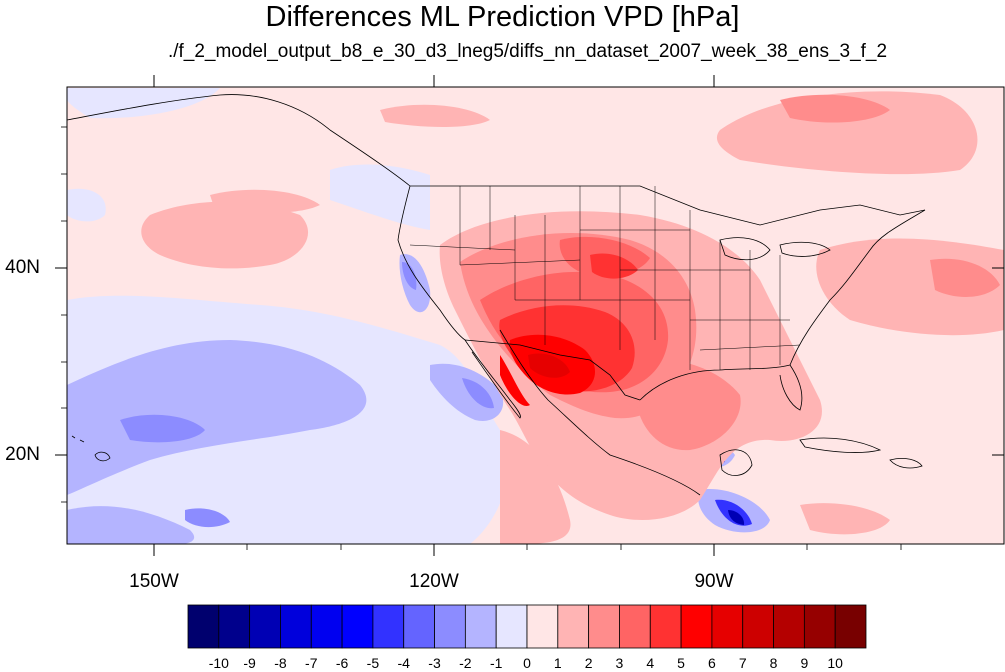  Describe the element at coordinates (342, 663) in the screenshot. I see `colorbar-label: -6` at that location.